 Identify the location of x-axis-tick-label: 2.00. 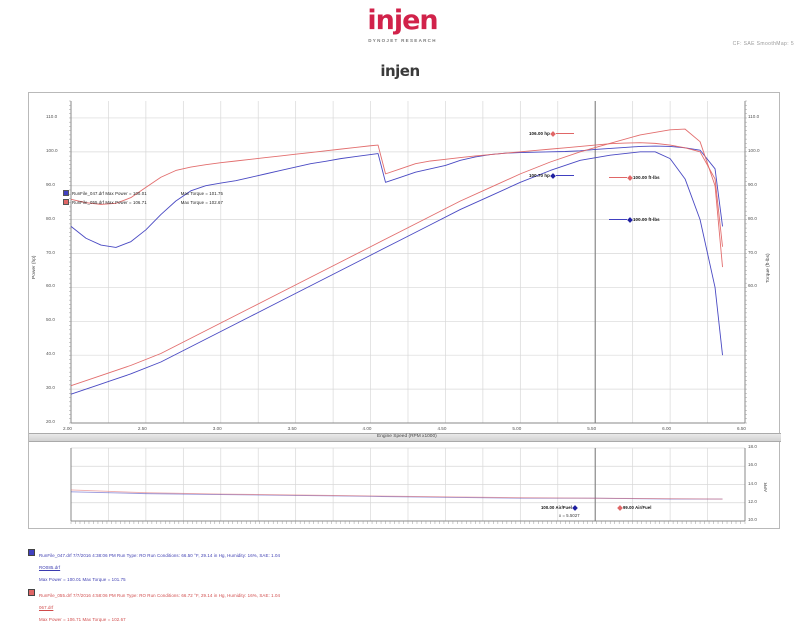
(67, 428).